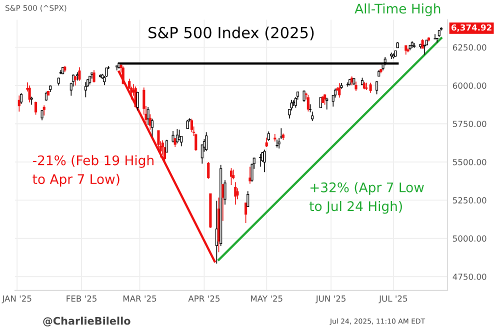 Image resolution: width=500 pixels, height=330 pixels. I want to click on y-tick-label: 6000.00, so click(469, 85).